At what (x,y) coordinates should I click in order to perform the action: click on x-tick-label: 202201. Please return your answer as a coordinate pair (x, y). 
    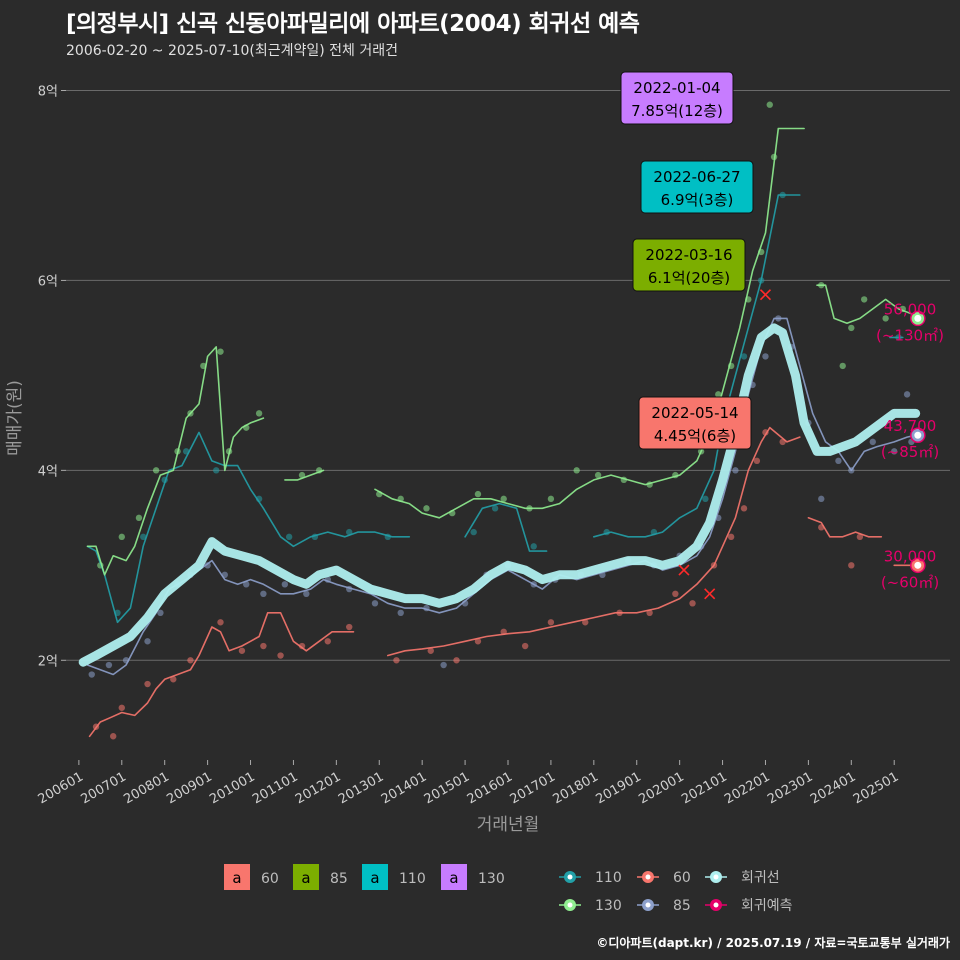
    Looking at the image, I should click on (747, 788).